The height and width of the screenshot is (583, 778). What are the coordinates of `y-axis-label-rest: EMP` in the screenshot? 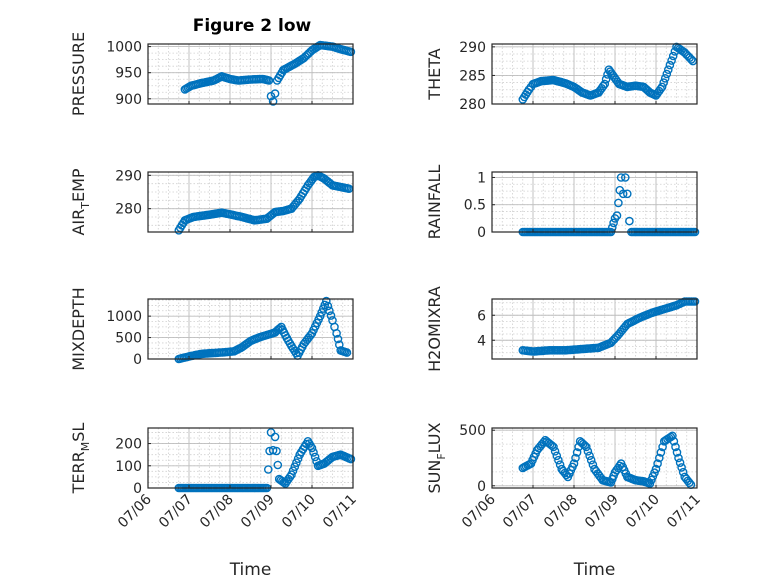 It's located at (78, 185).